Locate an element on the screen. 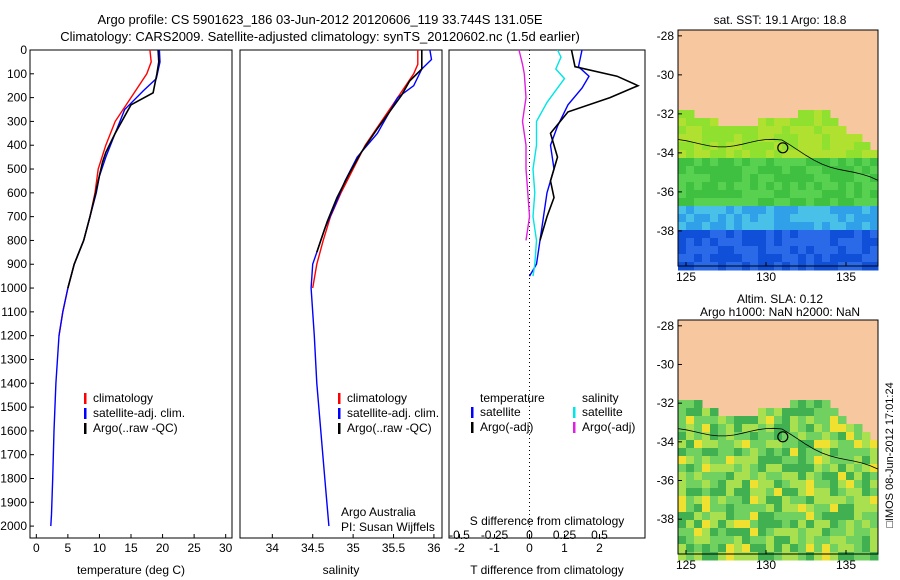  y-tick-label: 800 is located at coordinates (17, 240).